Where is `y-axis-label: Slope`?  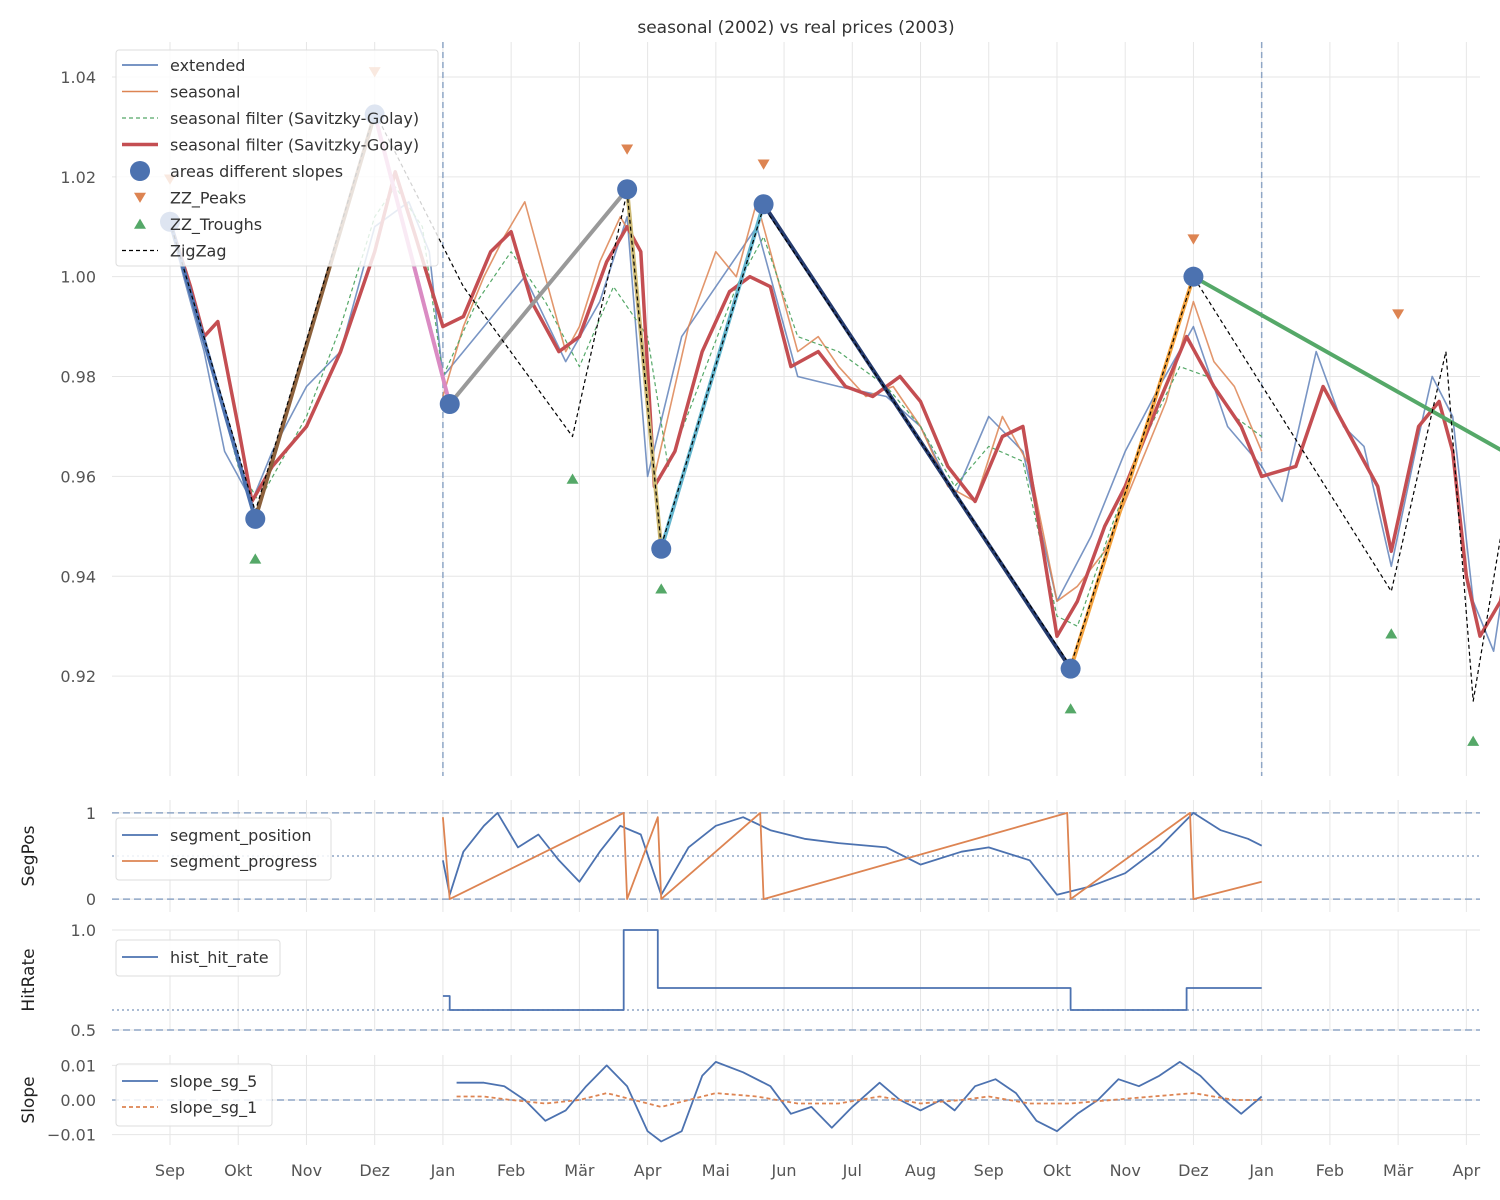 y-axis-label: Slope is located at coordinates (29, 1099).